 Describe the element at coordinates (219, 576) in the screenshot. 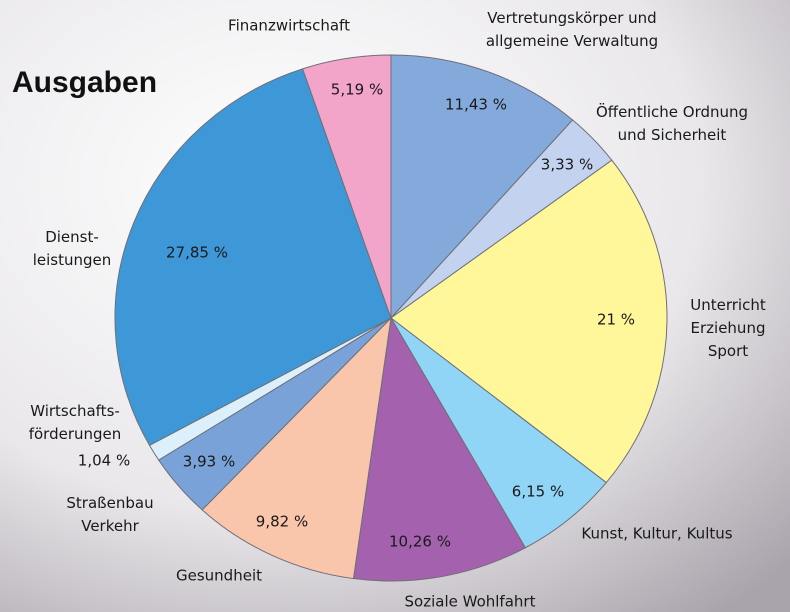

I see `slice-label: Gesundheit` at that location.